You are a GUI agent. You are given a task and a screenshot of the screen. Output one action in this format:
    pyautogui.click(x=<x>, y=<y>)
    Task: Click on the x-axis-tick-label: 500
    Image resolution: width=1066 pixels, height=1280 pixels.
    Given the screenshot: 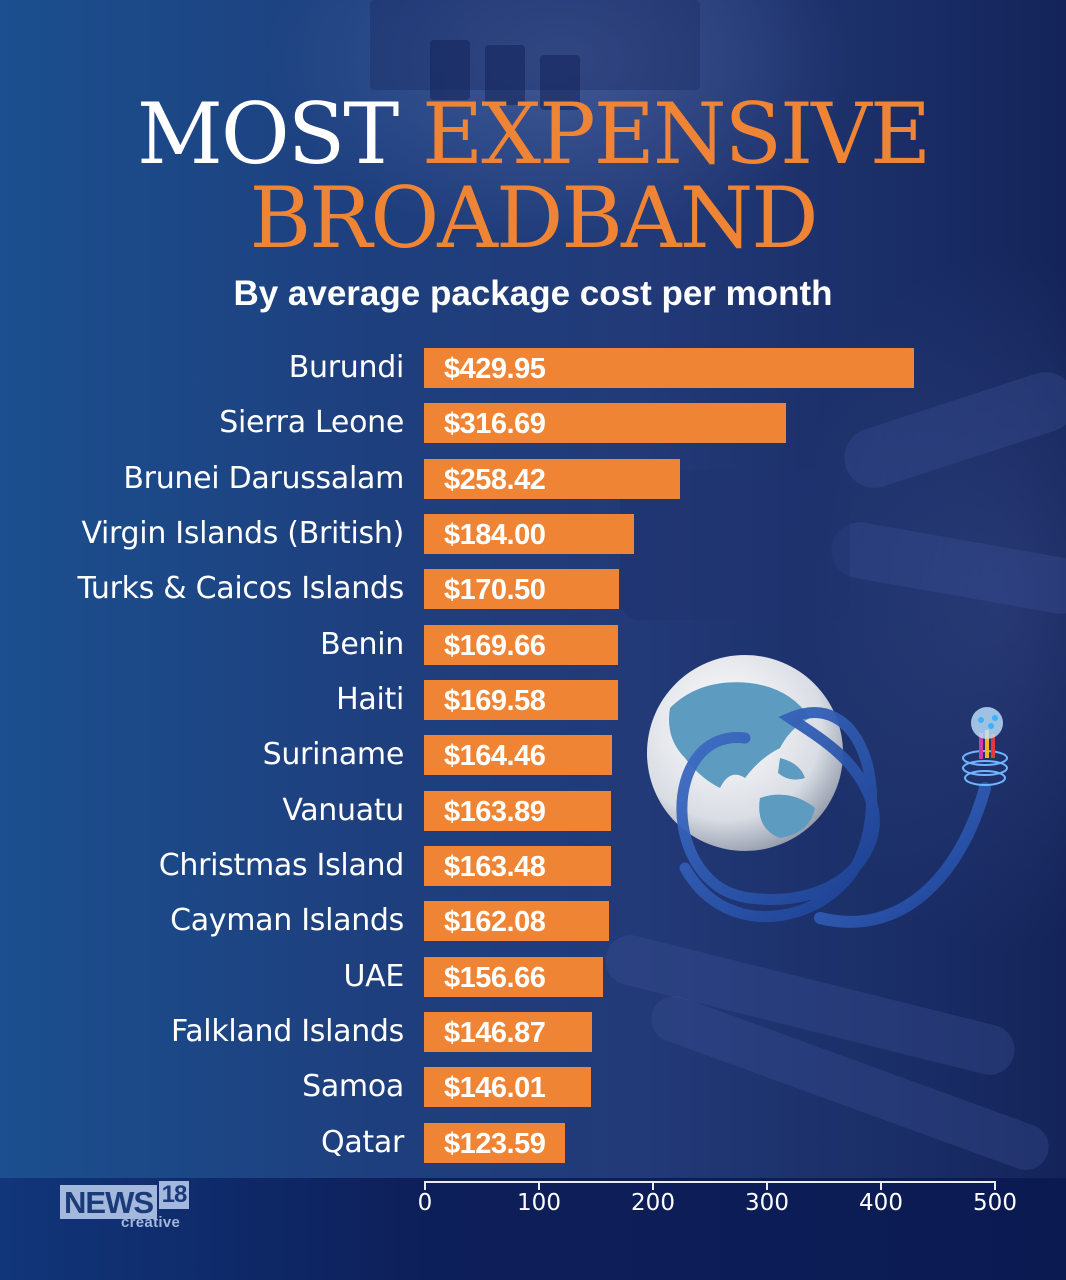 What is the action you would take?
    pyautogui.click(x=995, y=1203)
    